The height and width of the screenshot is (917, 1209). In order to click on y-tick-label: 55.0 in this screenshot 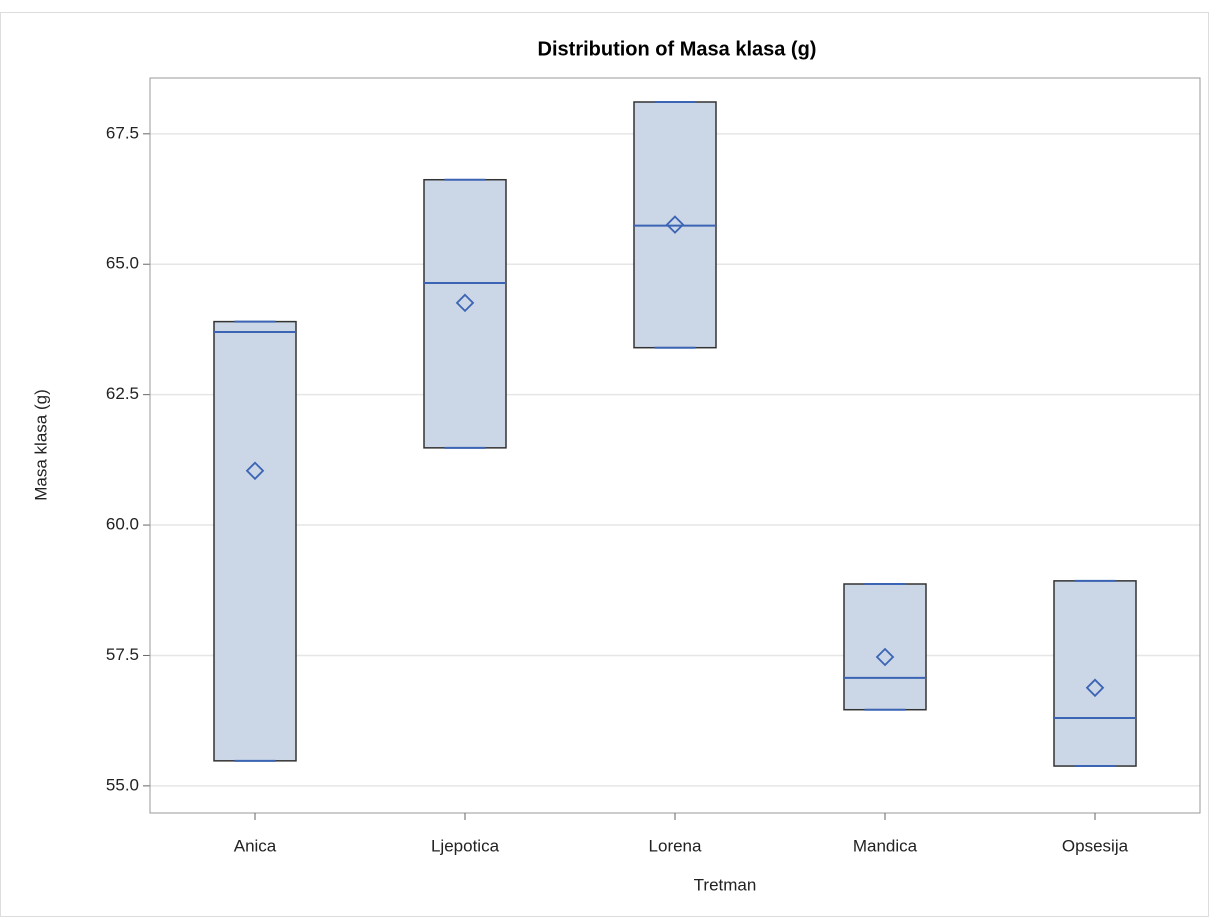, I will do `click(122, 784)`.